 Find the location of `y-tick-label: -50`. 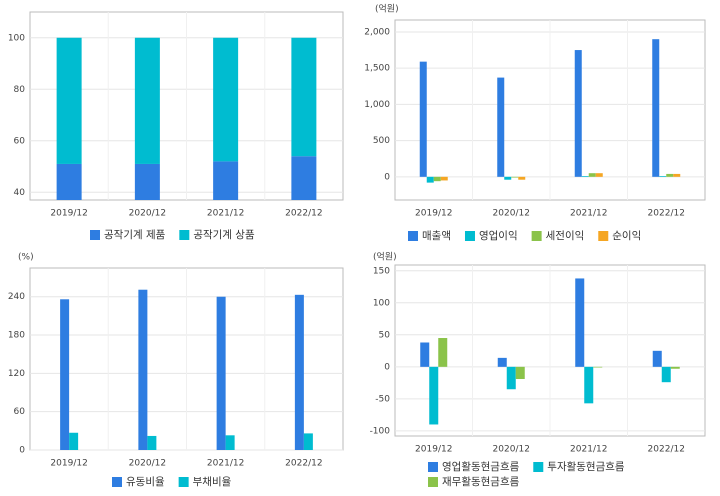

y-tick-label: -50 is located at coordinates (382, 399).